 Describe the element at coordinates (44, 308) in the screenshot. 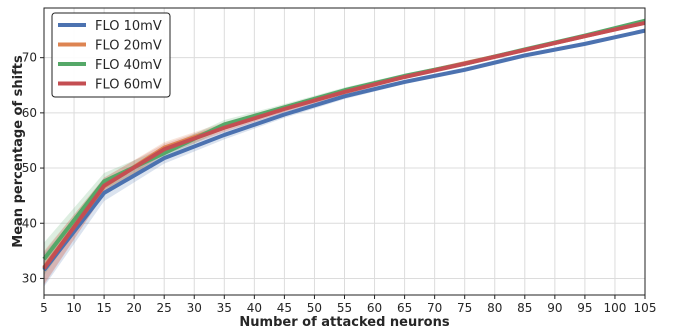

I see `x-tick-label: 5` at that location.